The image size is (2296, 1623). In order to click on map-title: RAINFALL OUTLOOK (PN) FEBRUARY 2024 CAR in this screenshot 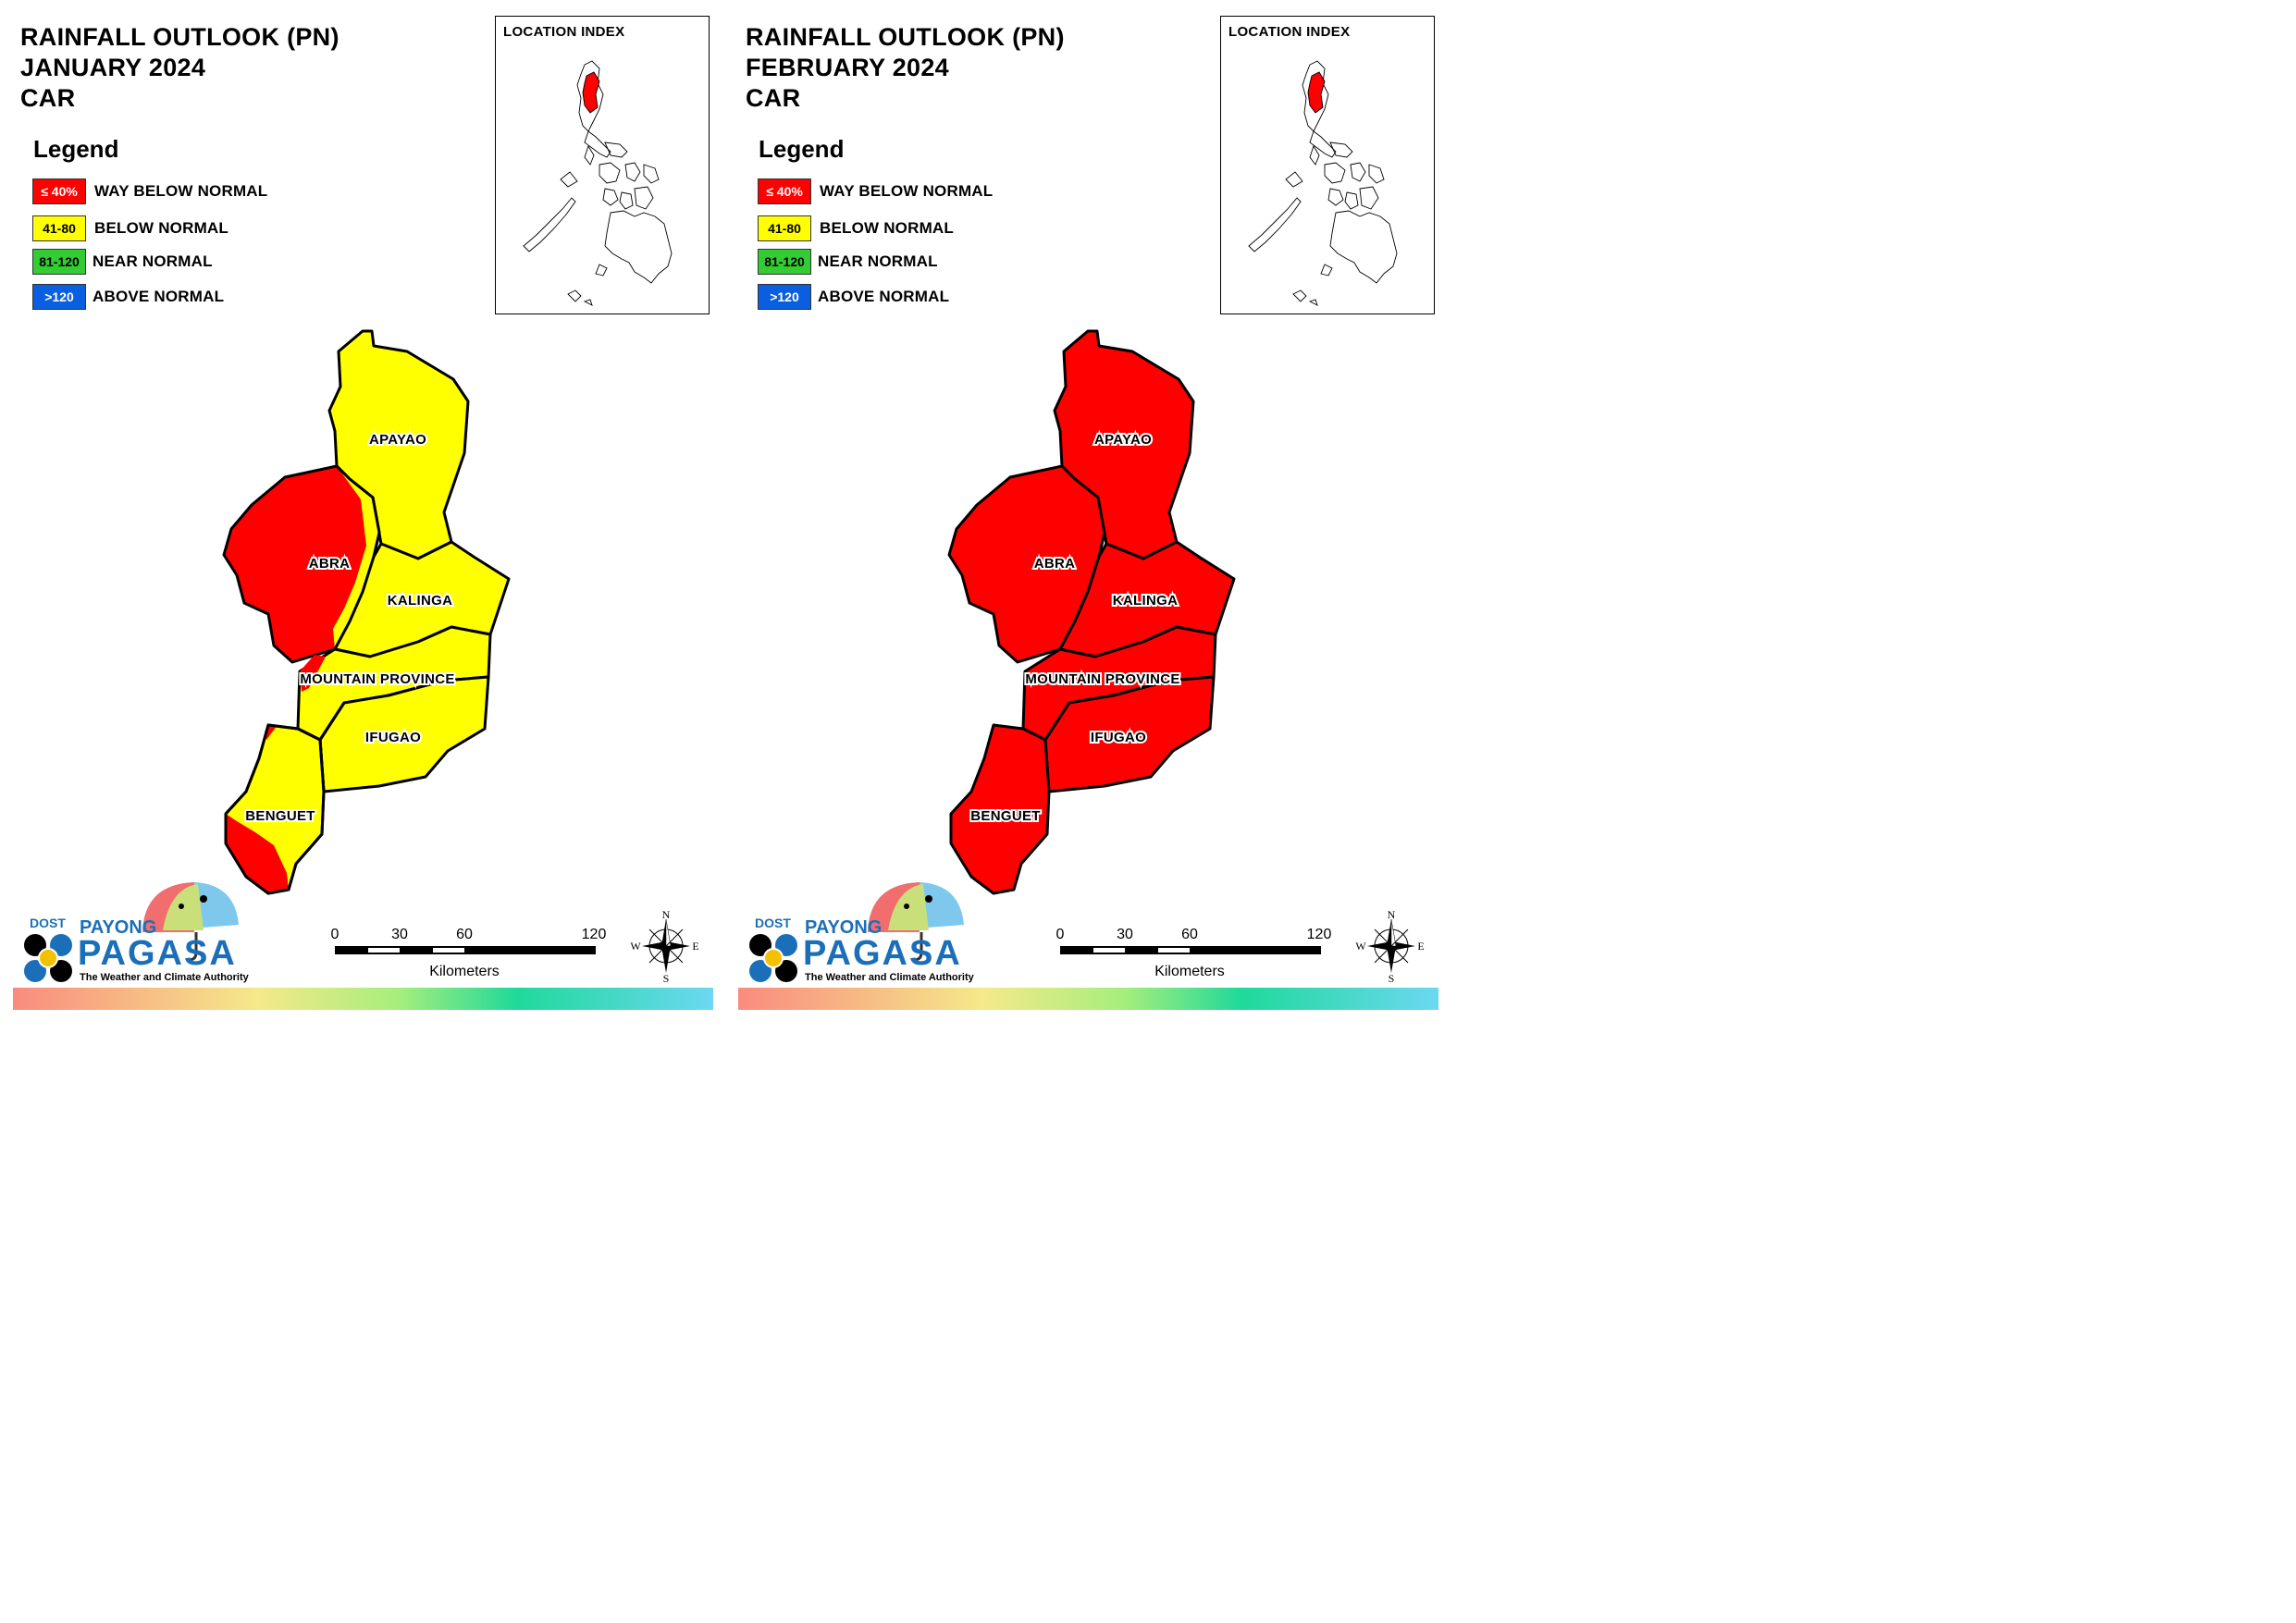, I will do `click(905, 68)`.